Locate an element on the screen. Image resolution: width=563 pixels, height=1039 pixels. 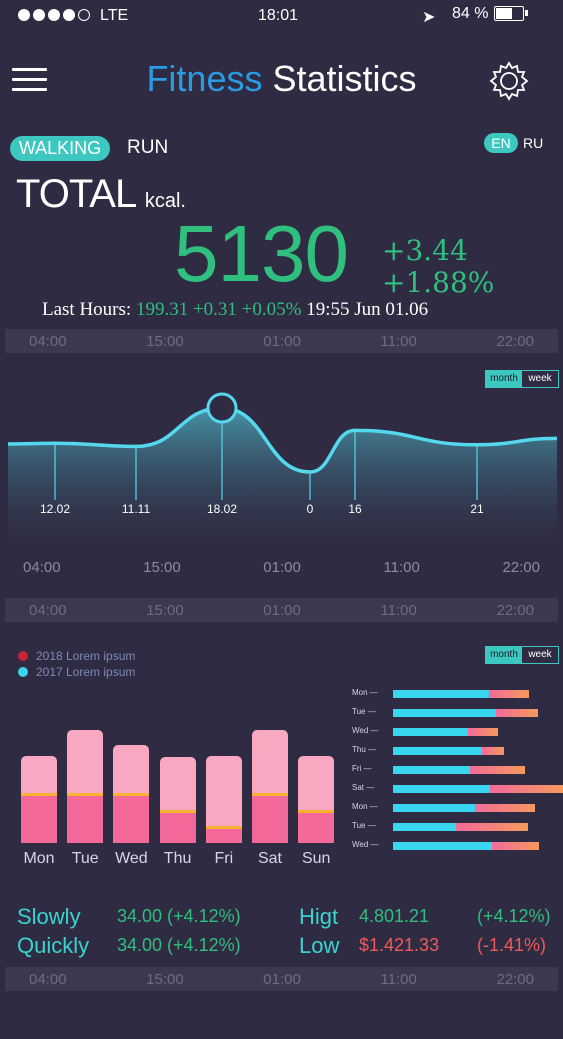
bar-tue is located at coordinates (85, 786).